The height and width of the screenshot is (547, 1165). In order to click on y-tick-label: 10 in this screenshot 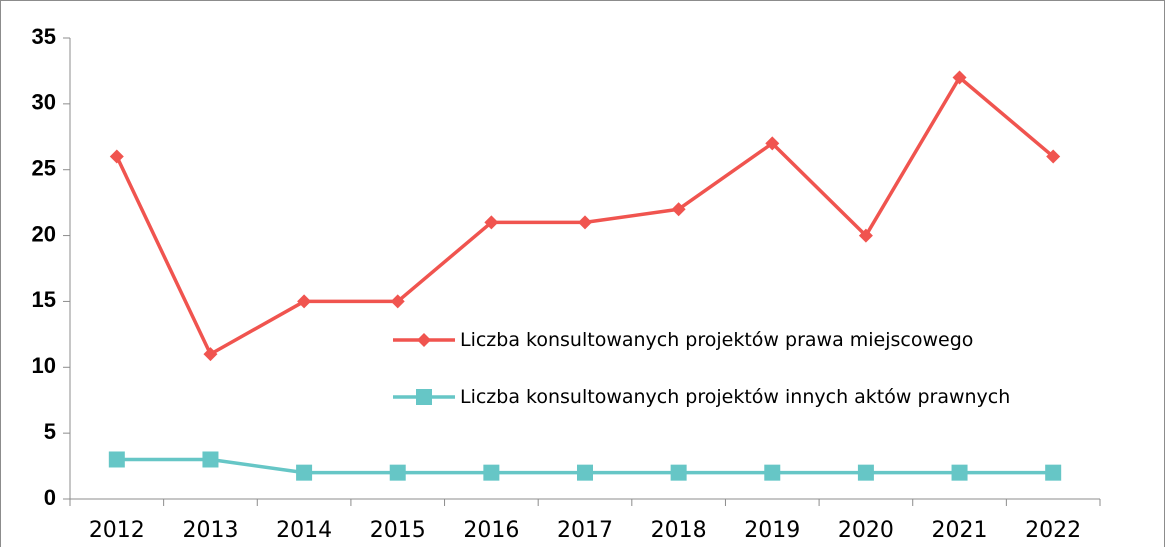, I will do `click(44, 365)`.